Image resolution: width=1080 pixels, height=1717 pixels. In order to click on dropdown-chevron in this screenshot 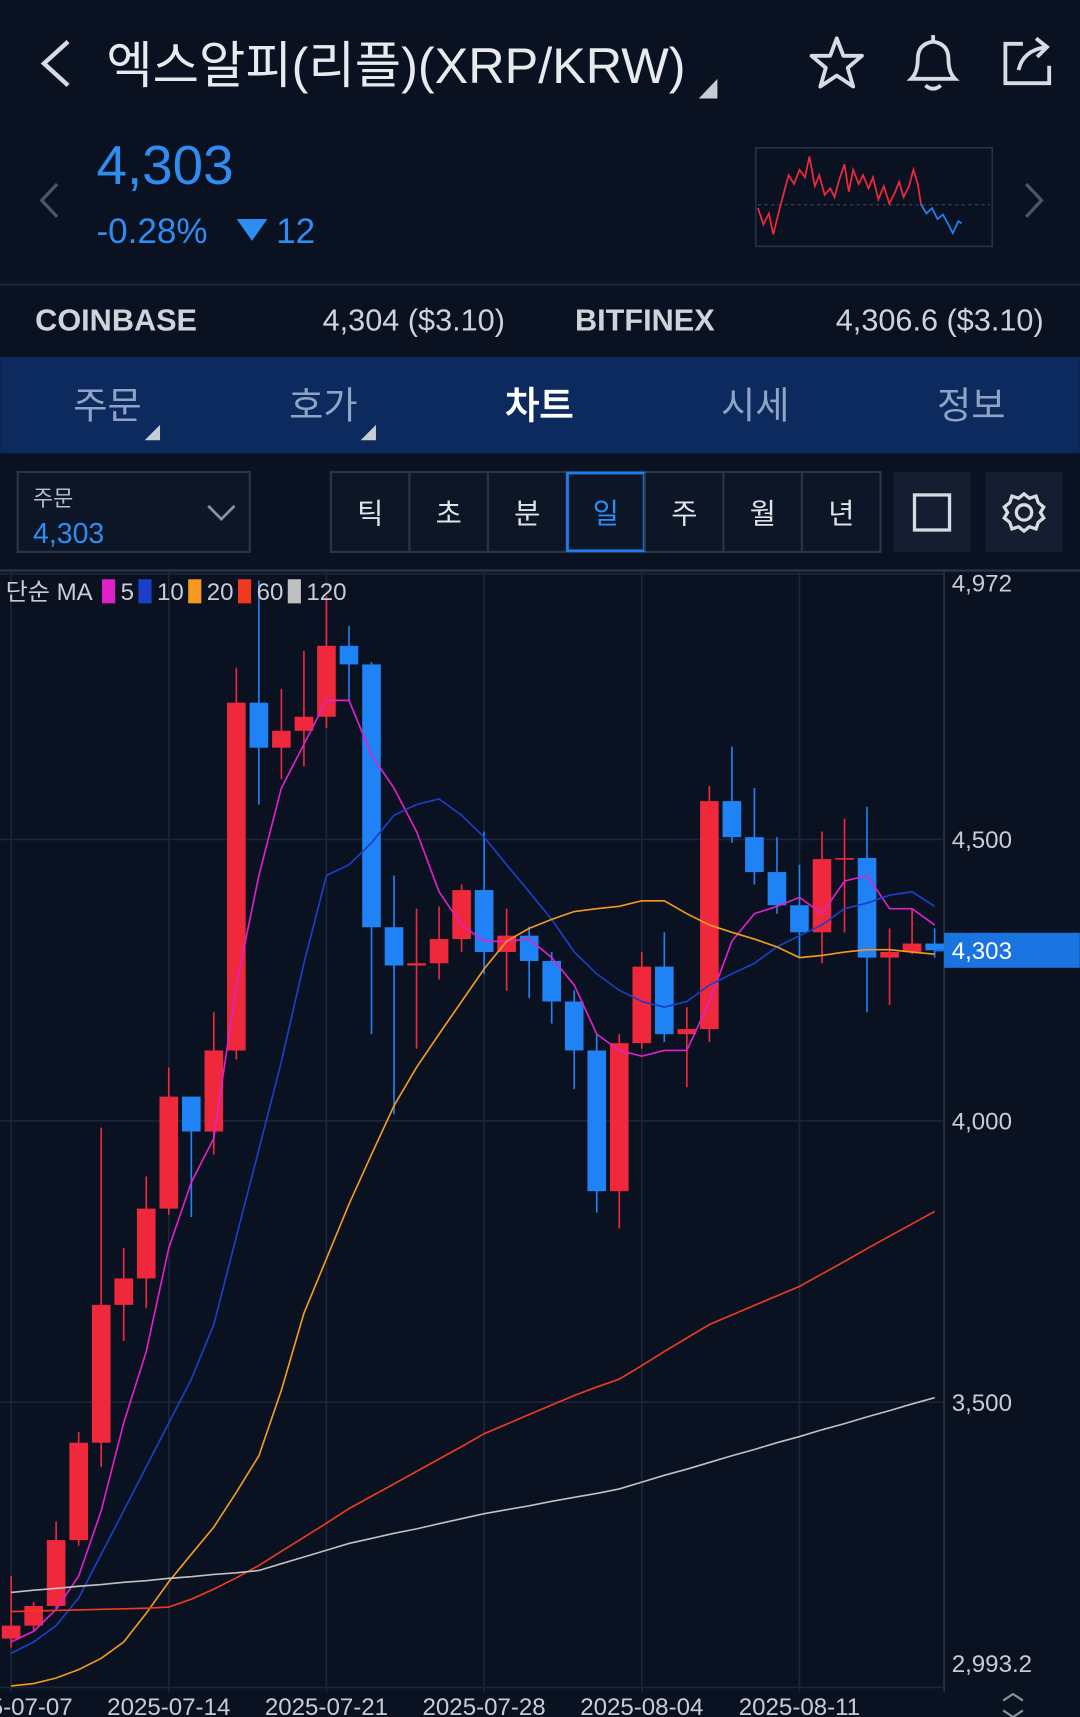, I will do `click(221, 512)`.